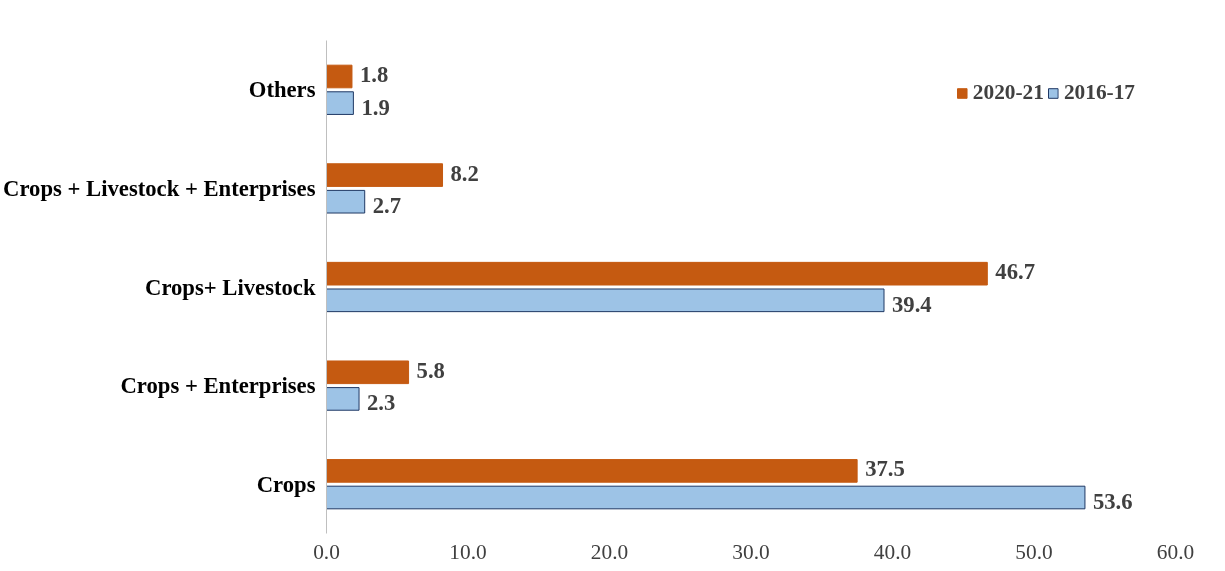 The image size is (1225, 571). What do you see at coordinates (159, 188) in the screenshot?
I see `y-tick-label: Crops + Livestock + Enterprises` at bounding box center [159, 188].